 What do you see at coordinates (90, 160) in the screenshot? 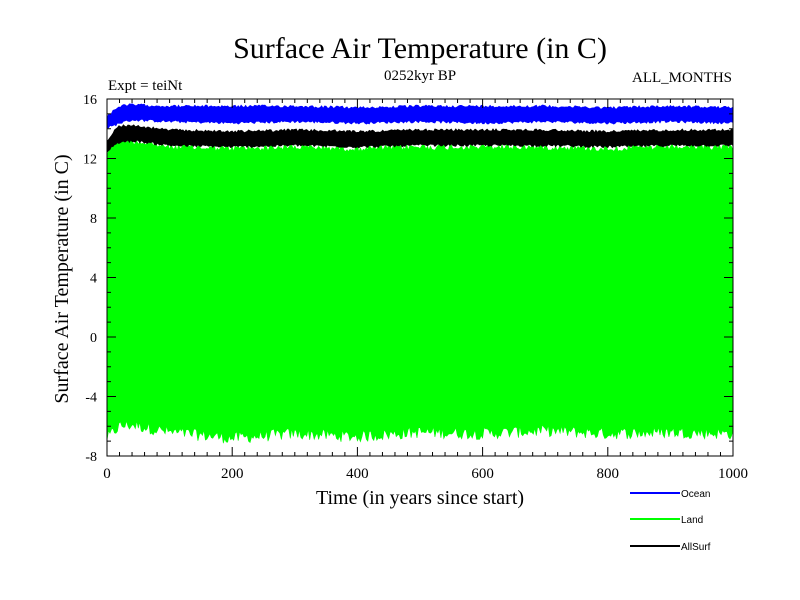
I see `y-tick-label: 12` at bounding box center [90, 160].